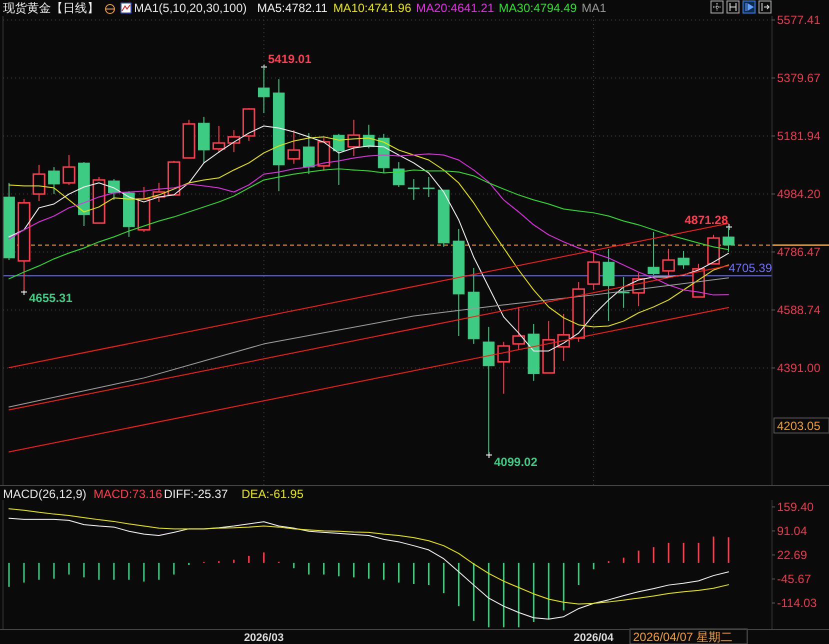  What do you see at coordinates (273, 494) in the screenshot?
I see `text: DEA:-61.95` at bounding box center [273, 494].